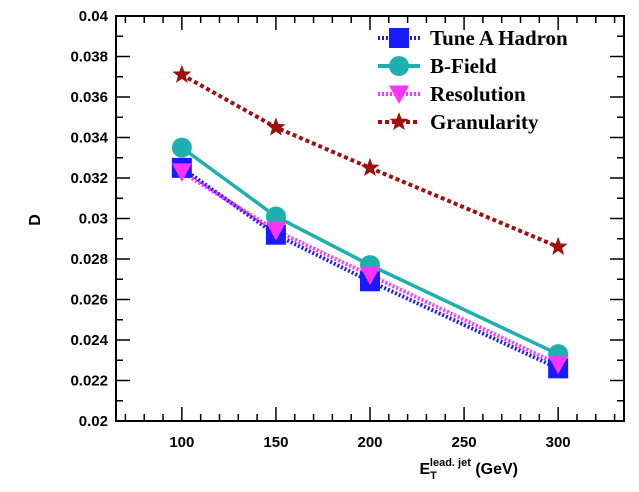  Describe the element at coordinates (450, 463) in the screenshot. I see `x-axis-label-sup: lead. jet` at that location.